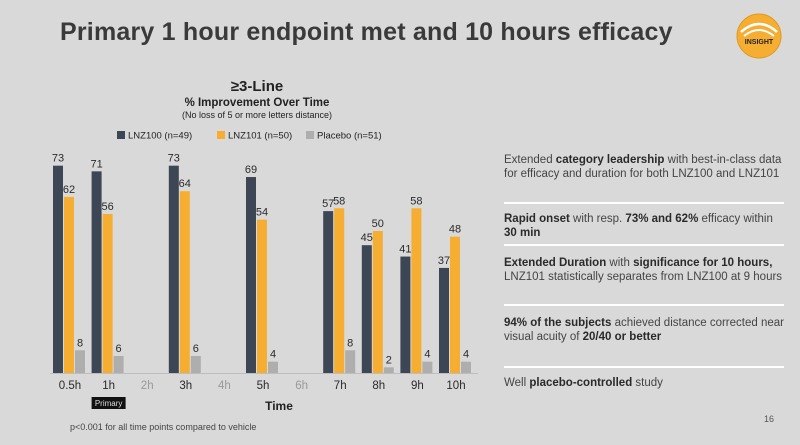 The width and height of the screenshot is (800, 445). What do you see at coordinates (224, 386) in the screenshot?
I see `x-tick-4h: 4h` at bounding box center [224, 386].